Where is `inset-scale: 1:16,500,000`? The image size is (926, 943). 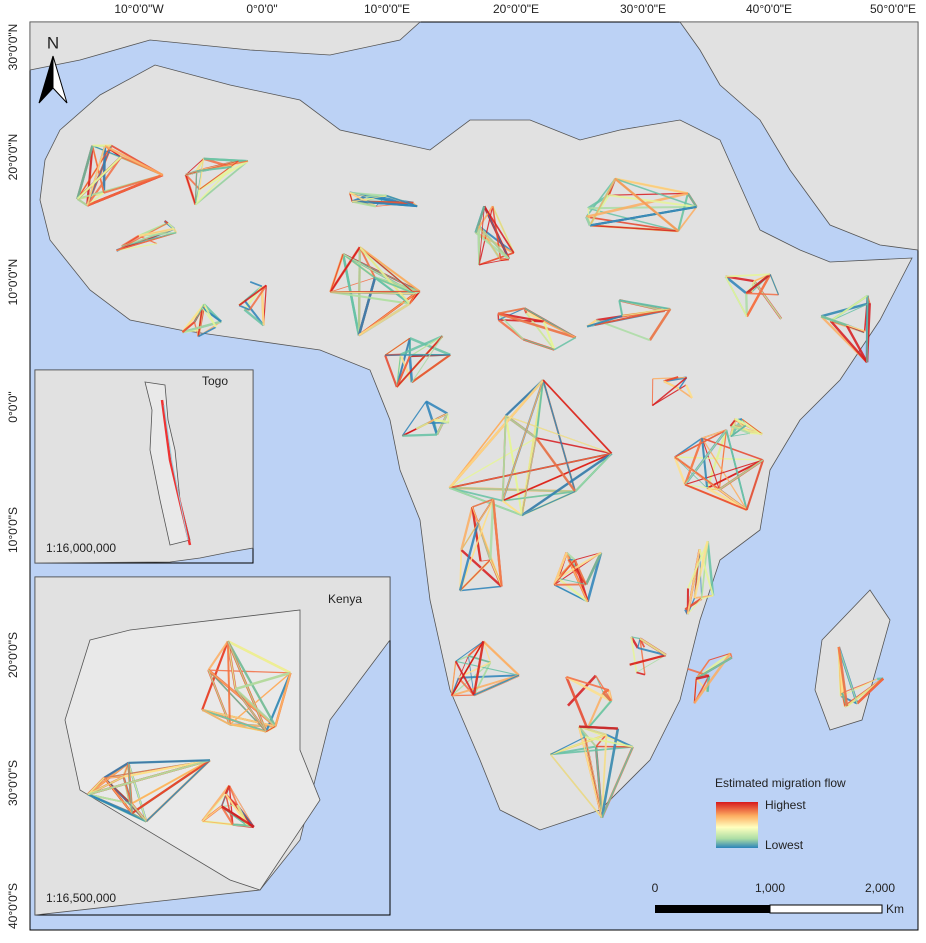
inset-scale: 1:16,500,000 is located at coordinates (81, 898).